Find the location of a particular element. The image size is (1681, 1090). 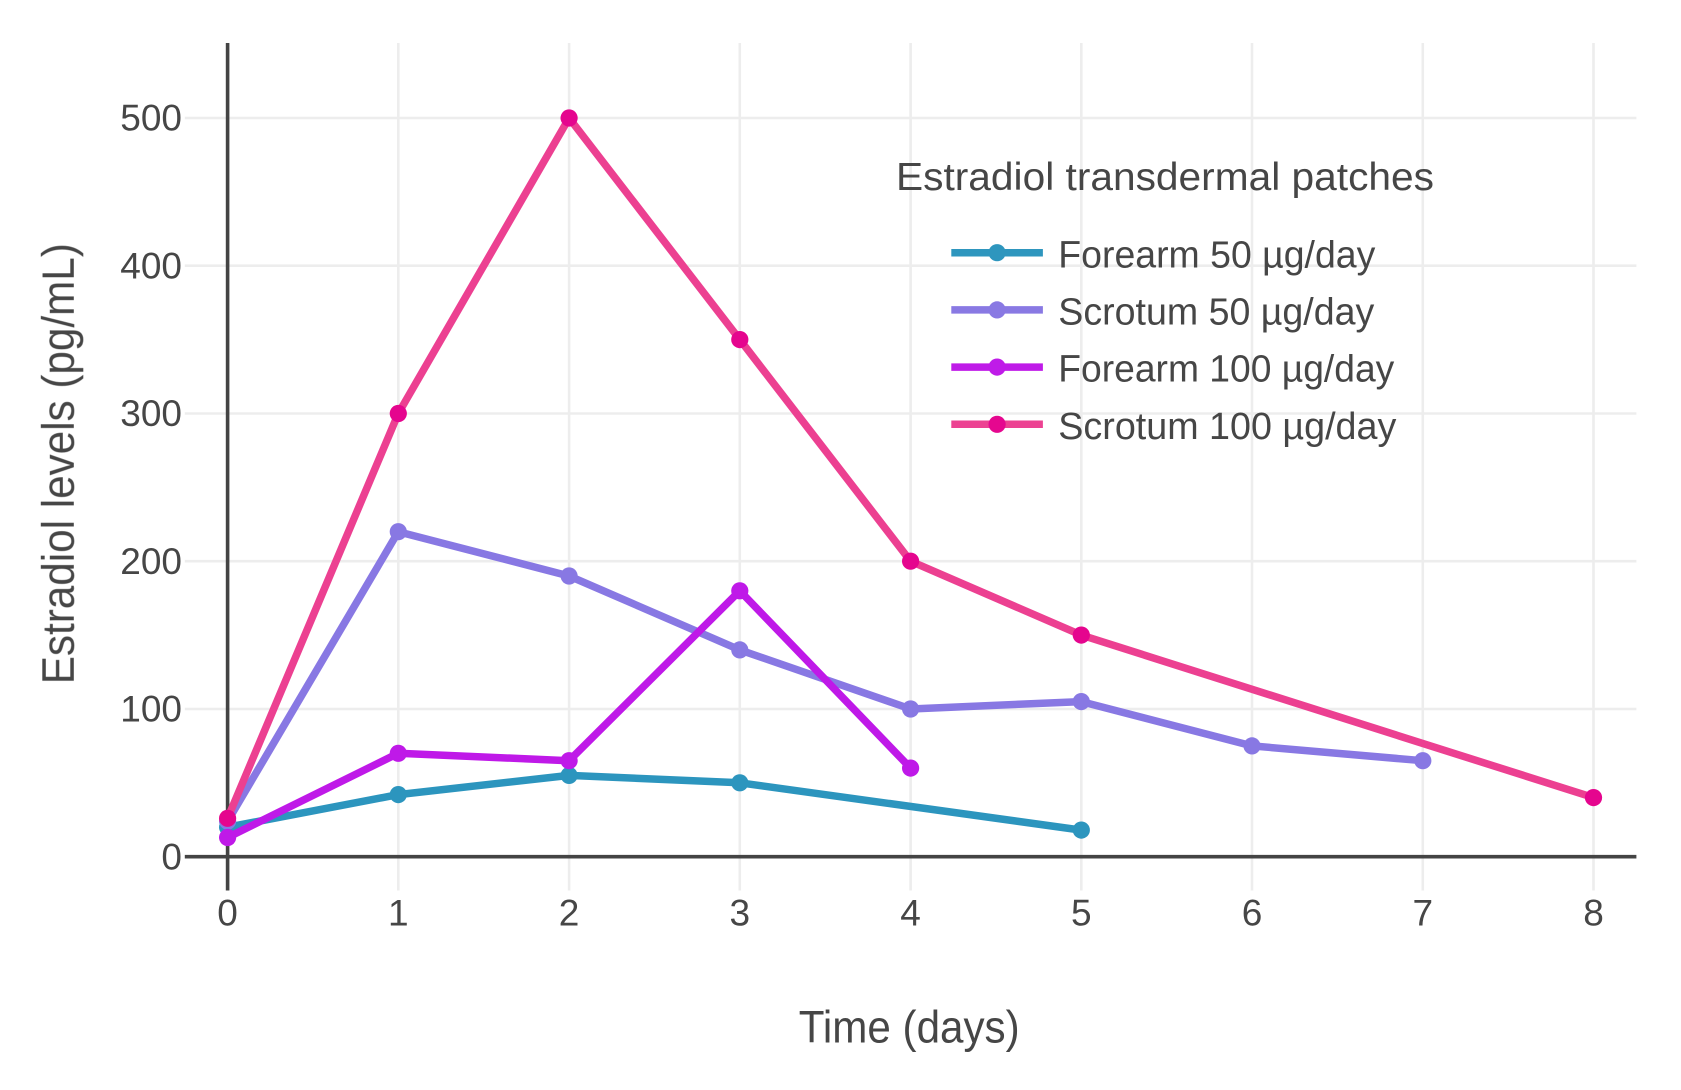

svg-text: Forearm 50 µg/day is located at coordinates (1216, 255).